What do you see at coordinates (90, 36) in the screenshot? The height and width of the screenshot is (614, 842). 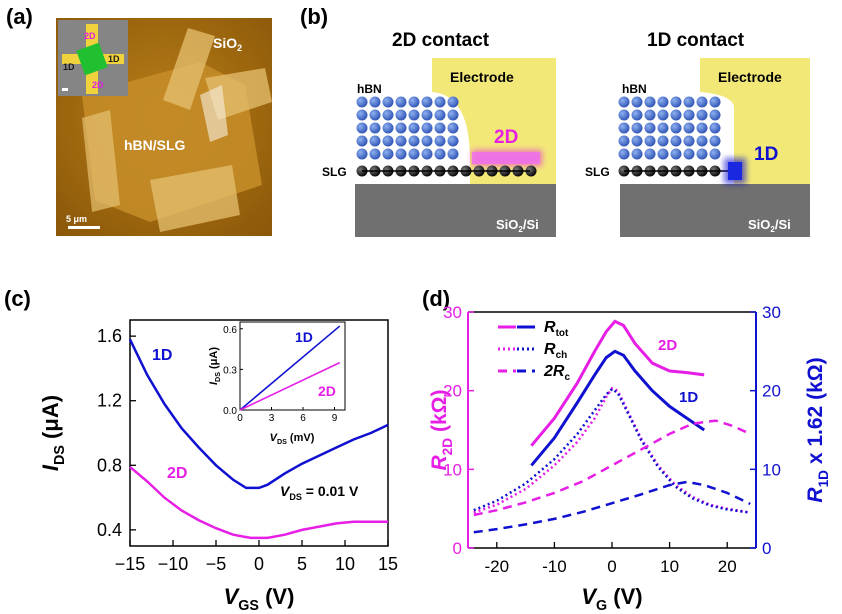 I see `inset-label-top: 2D` at bounding box center [90, 36].